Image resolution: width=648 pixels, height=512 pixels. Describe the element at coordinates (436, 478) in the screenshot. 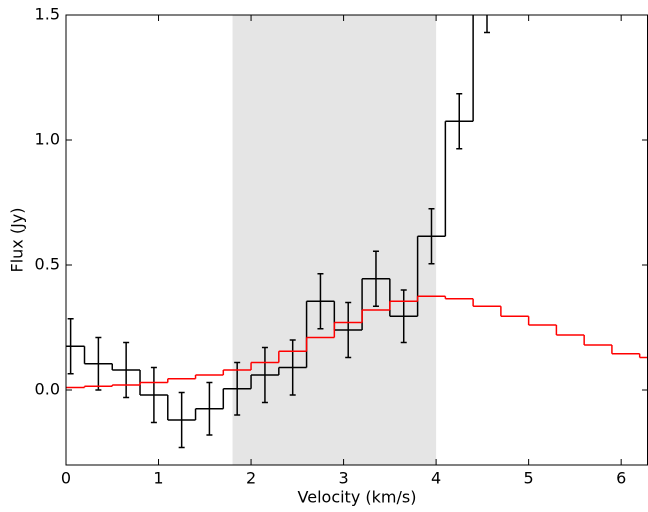

I see `x-tick-label: 4` at that location.